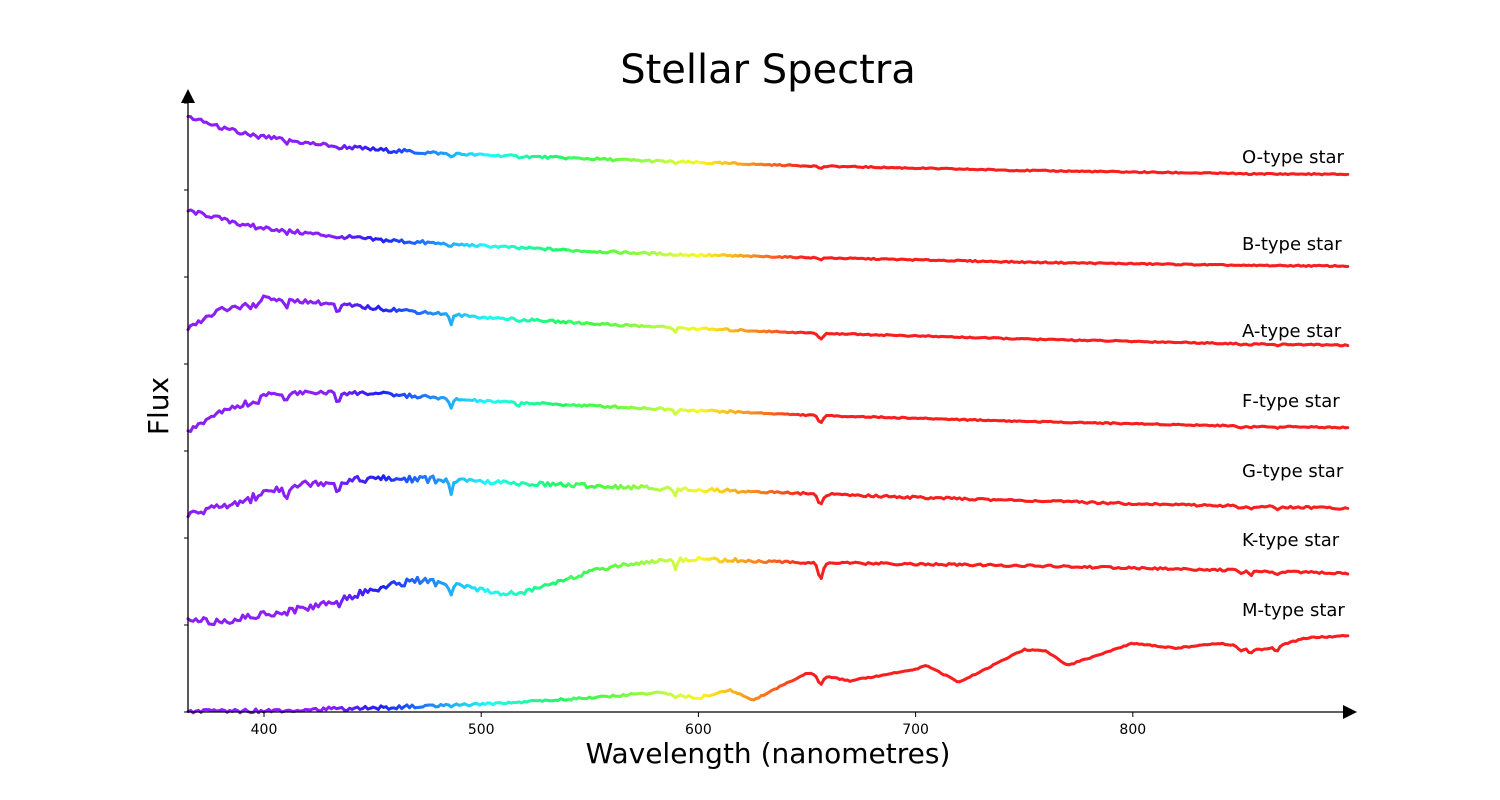 Image resolution: width=1500 pixels, height=800 pixels. I want to click on series-label: K-type star, so click(1291, 540).